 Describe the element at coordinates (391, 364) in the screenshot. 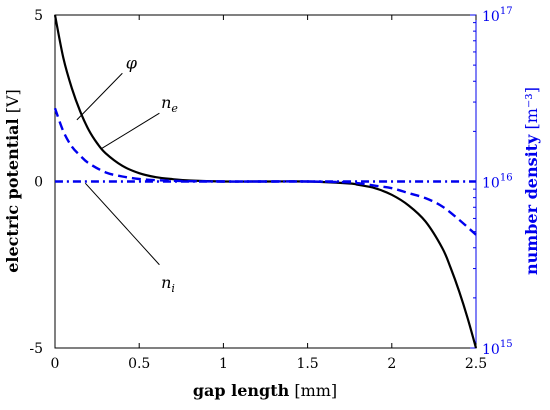

I see `x-tick-label: 2` at that location.